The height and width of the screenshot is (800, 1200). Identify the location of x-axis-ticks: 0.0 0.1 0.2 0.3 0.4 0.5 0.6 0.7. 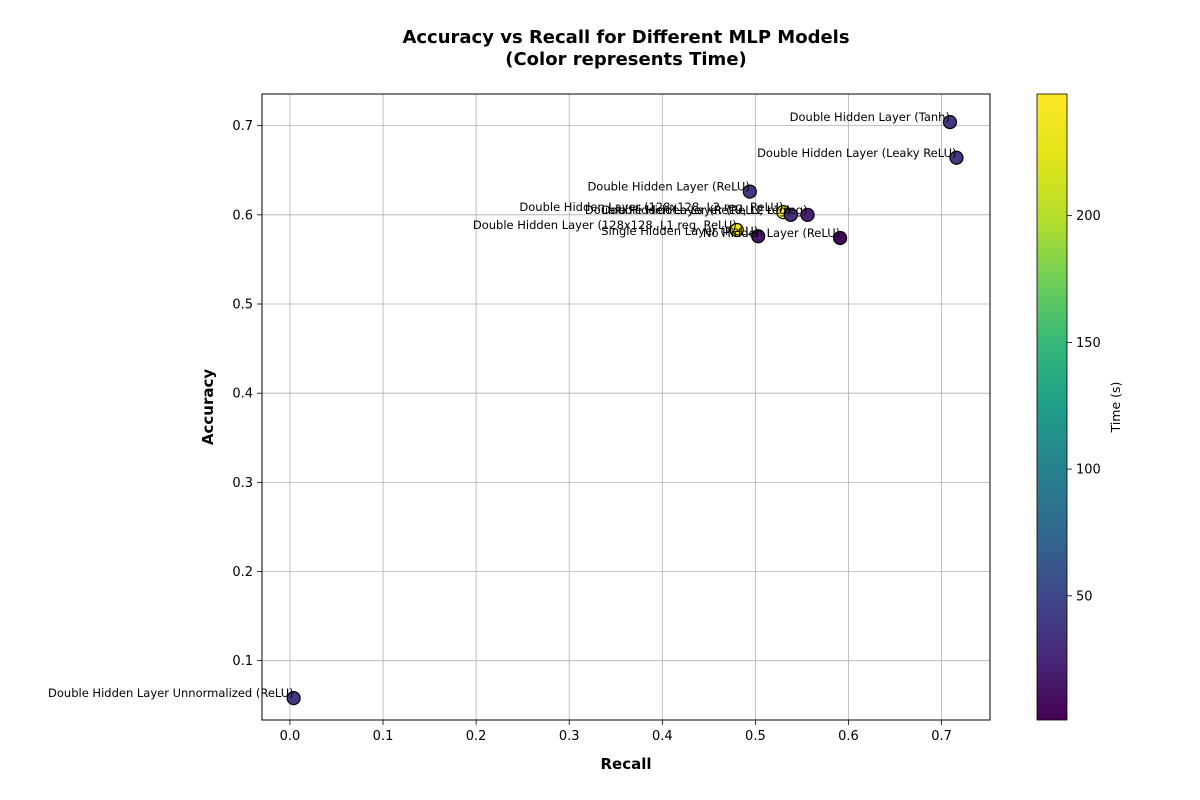
(616, 732).